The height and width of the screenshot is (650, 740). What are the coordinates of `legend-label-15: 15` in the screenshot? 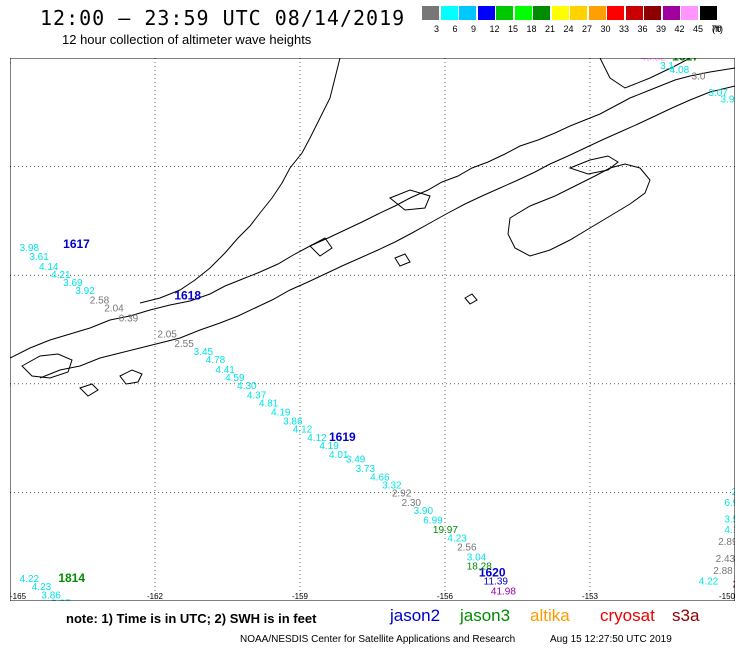 It's located at (513, 29).